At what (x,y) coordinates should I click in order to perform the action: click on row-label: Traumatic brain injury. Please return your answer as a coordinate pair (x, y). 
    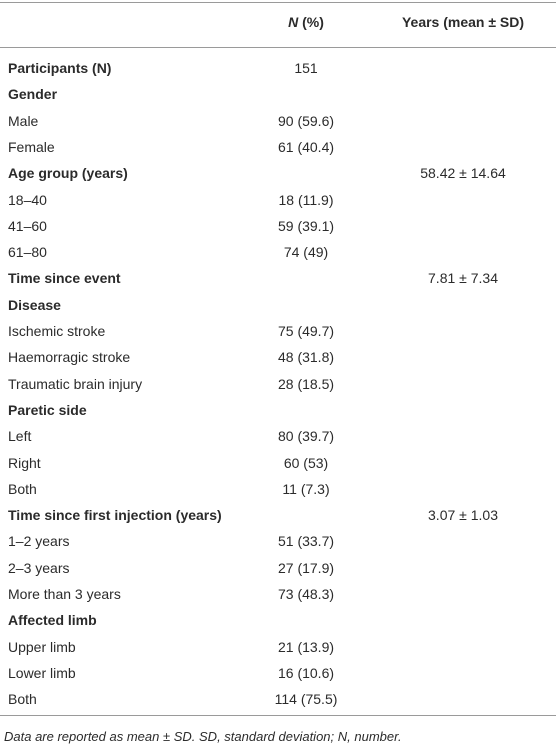
    Looking at the image, I should click on (75, 383).